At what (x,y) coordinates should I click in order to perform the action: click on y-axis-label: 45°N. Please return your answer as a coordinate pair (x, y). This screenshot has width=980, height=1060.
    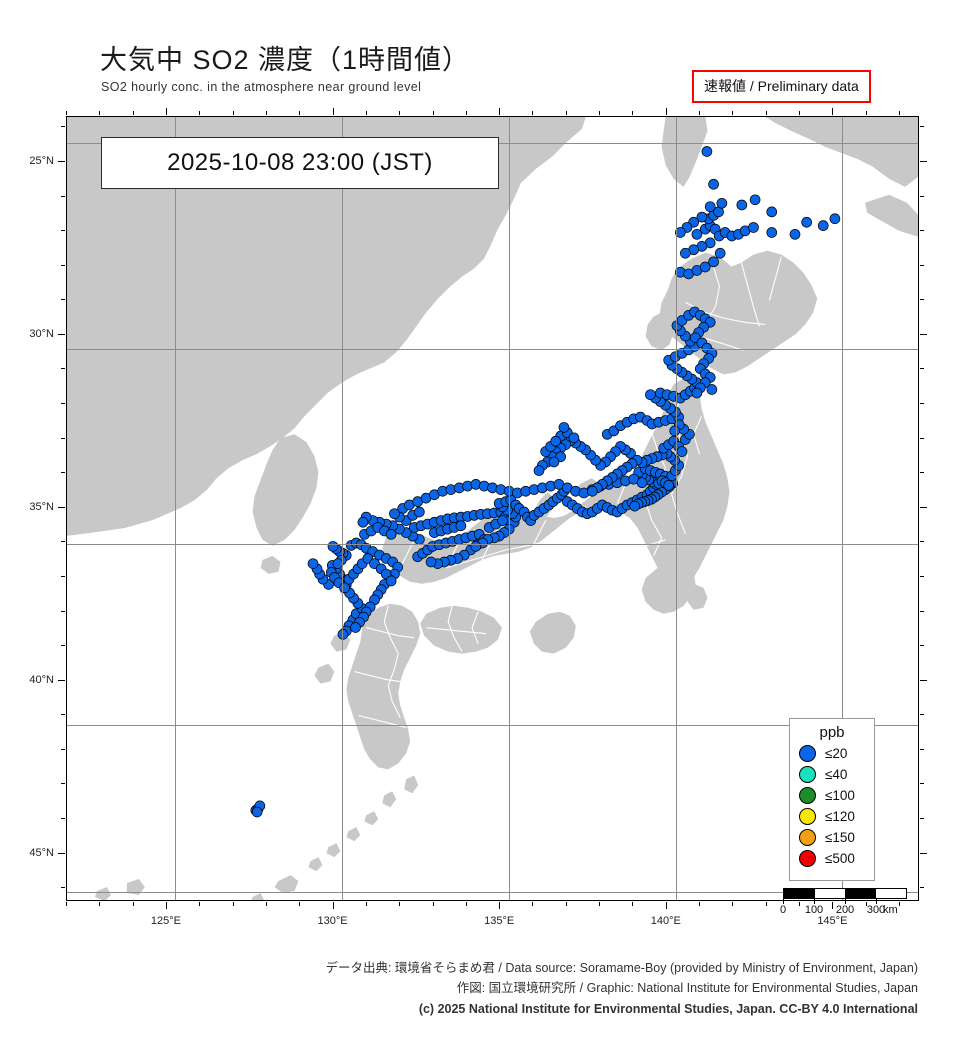
    Looking at the image, I should click on (41, 852).